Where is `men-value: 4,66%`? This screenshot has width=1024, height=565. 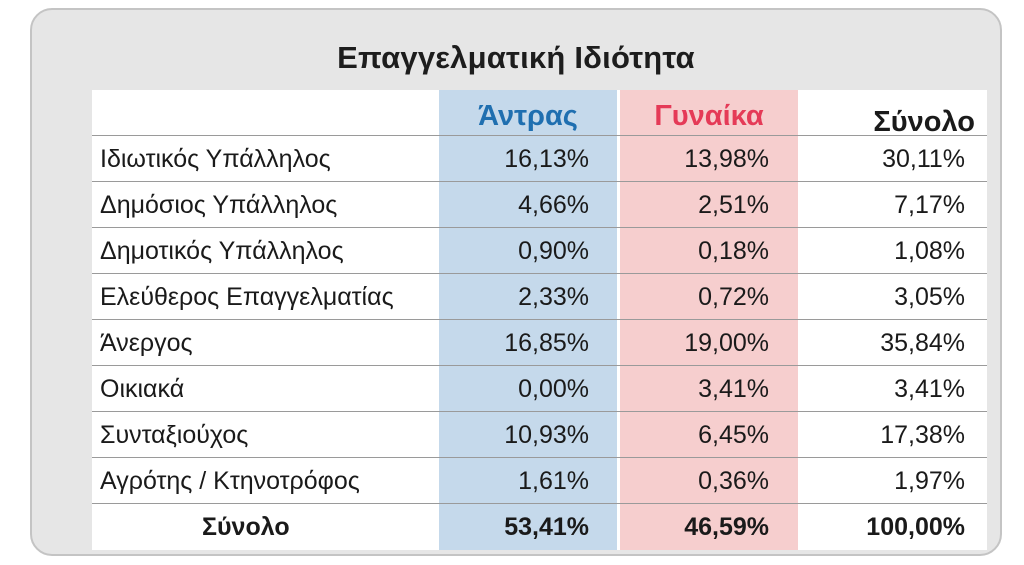 men-value: 4,66% is located at coordinates (553, 205).